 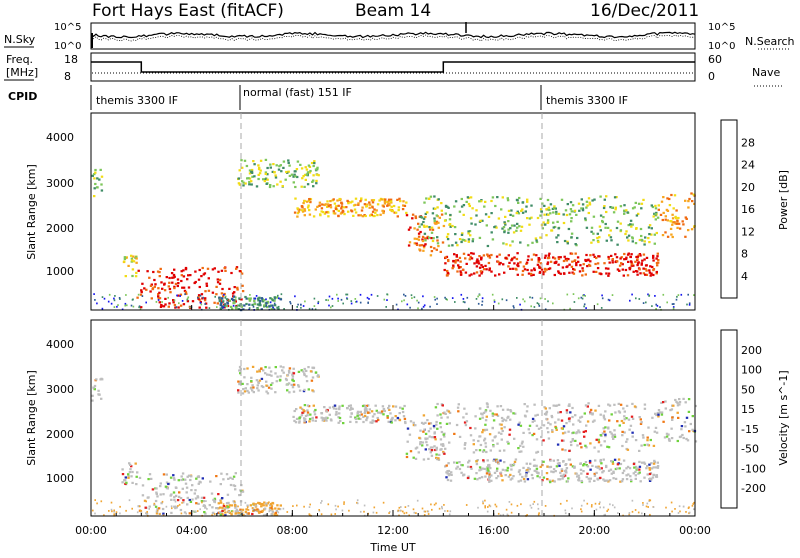 What do you see at coordinates (748, 165) in the screenshot?
I see `colorbar-tick: 24` at bounding box center [748, 165].